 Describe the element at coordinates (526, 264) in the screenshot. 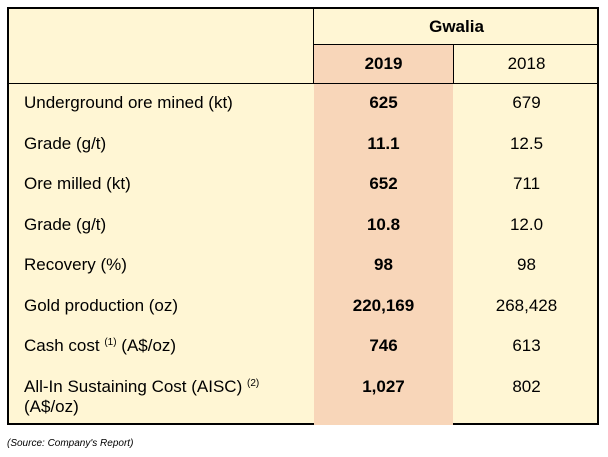

I see `row-value-2018: 98` at that location.